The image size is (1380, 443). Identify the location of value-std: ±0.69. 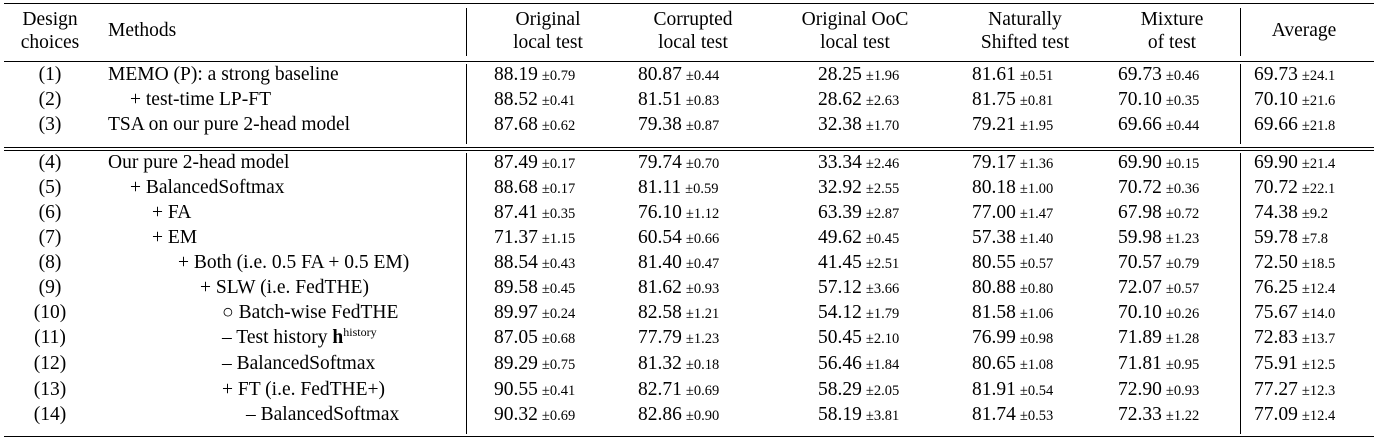
(558, 416).